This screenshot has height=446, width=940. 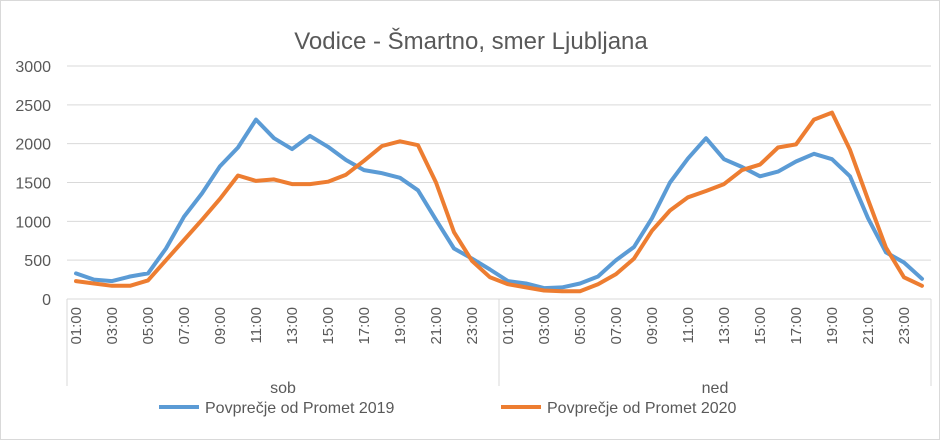 I want to click on group-label: sob, so click(x=283, y=388).